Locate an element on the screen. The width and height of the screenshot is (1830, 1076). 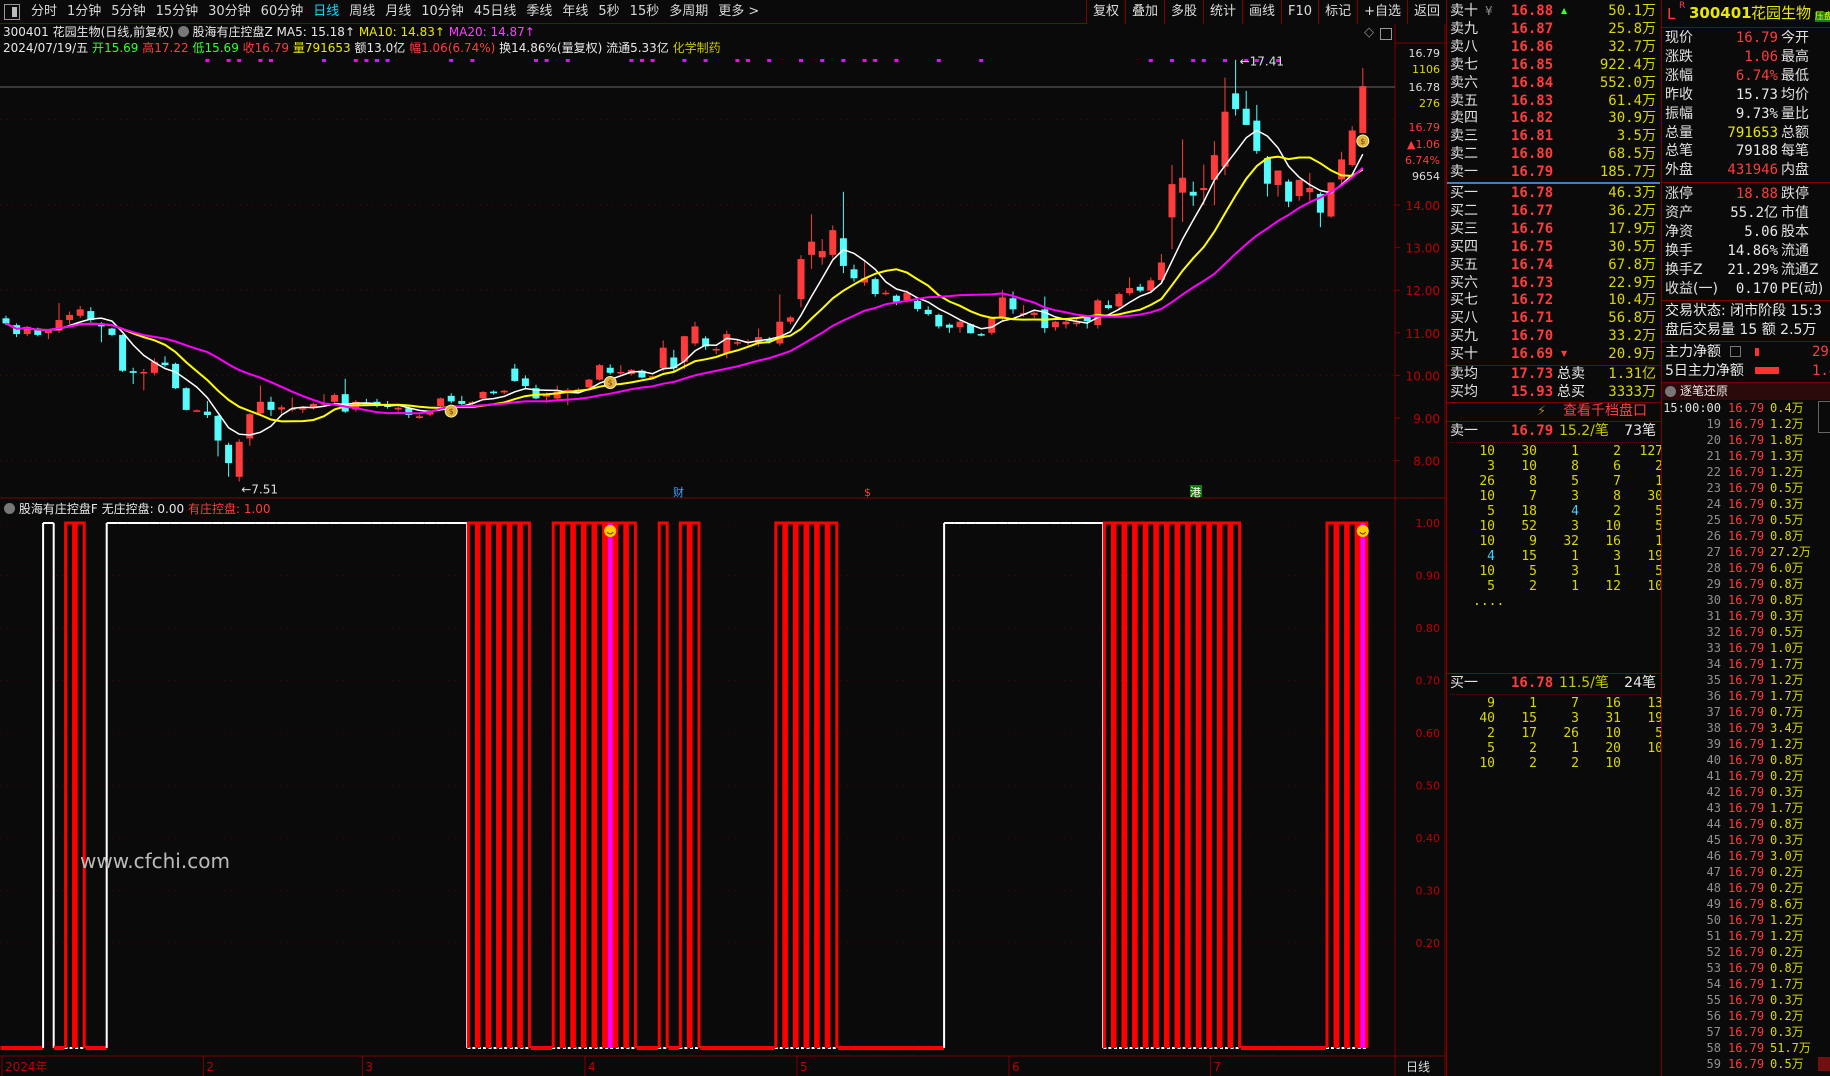
period-tab: 年线 is located at coordinates (575, 11).